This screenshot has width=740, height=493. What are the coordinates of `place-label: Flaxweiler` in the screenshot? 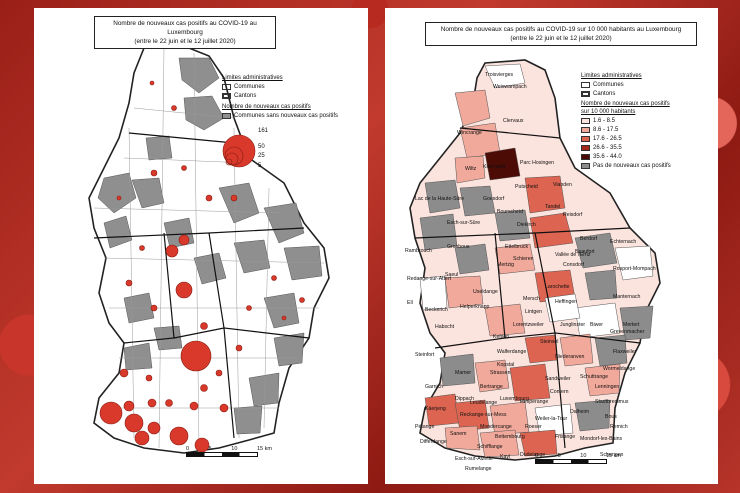 It's located at (625, 352).